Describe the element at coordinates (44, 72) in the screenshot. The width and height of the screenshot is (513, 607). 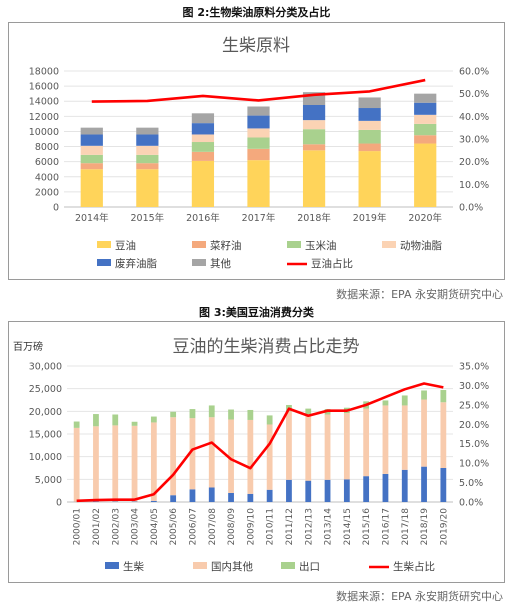
I see `y-tick-label: 18000` at that location.